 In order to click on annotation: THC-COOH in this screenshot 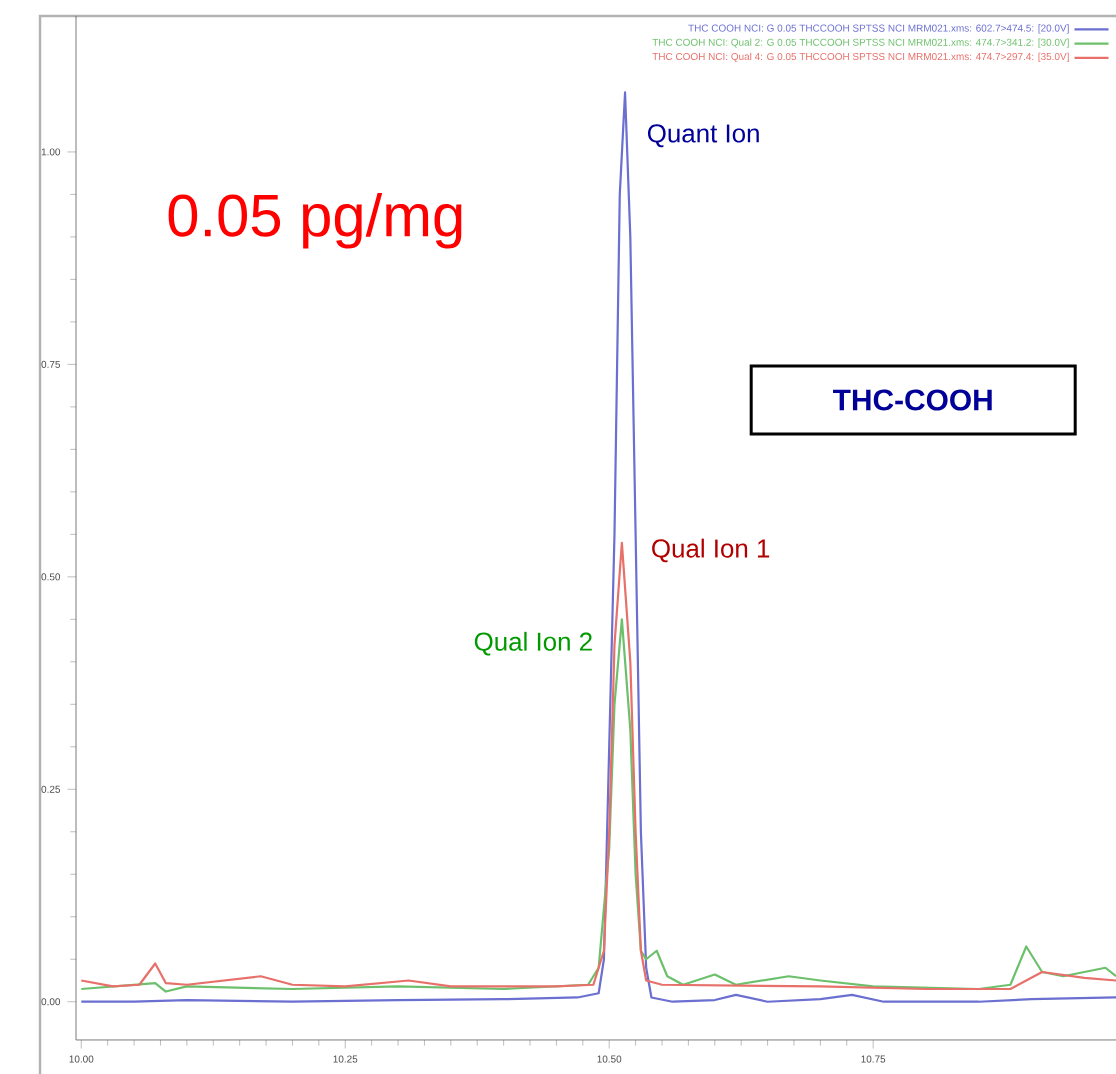, I will do `click(912, 400)`.